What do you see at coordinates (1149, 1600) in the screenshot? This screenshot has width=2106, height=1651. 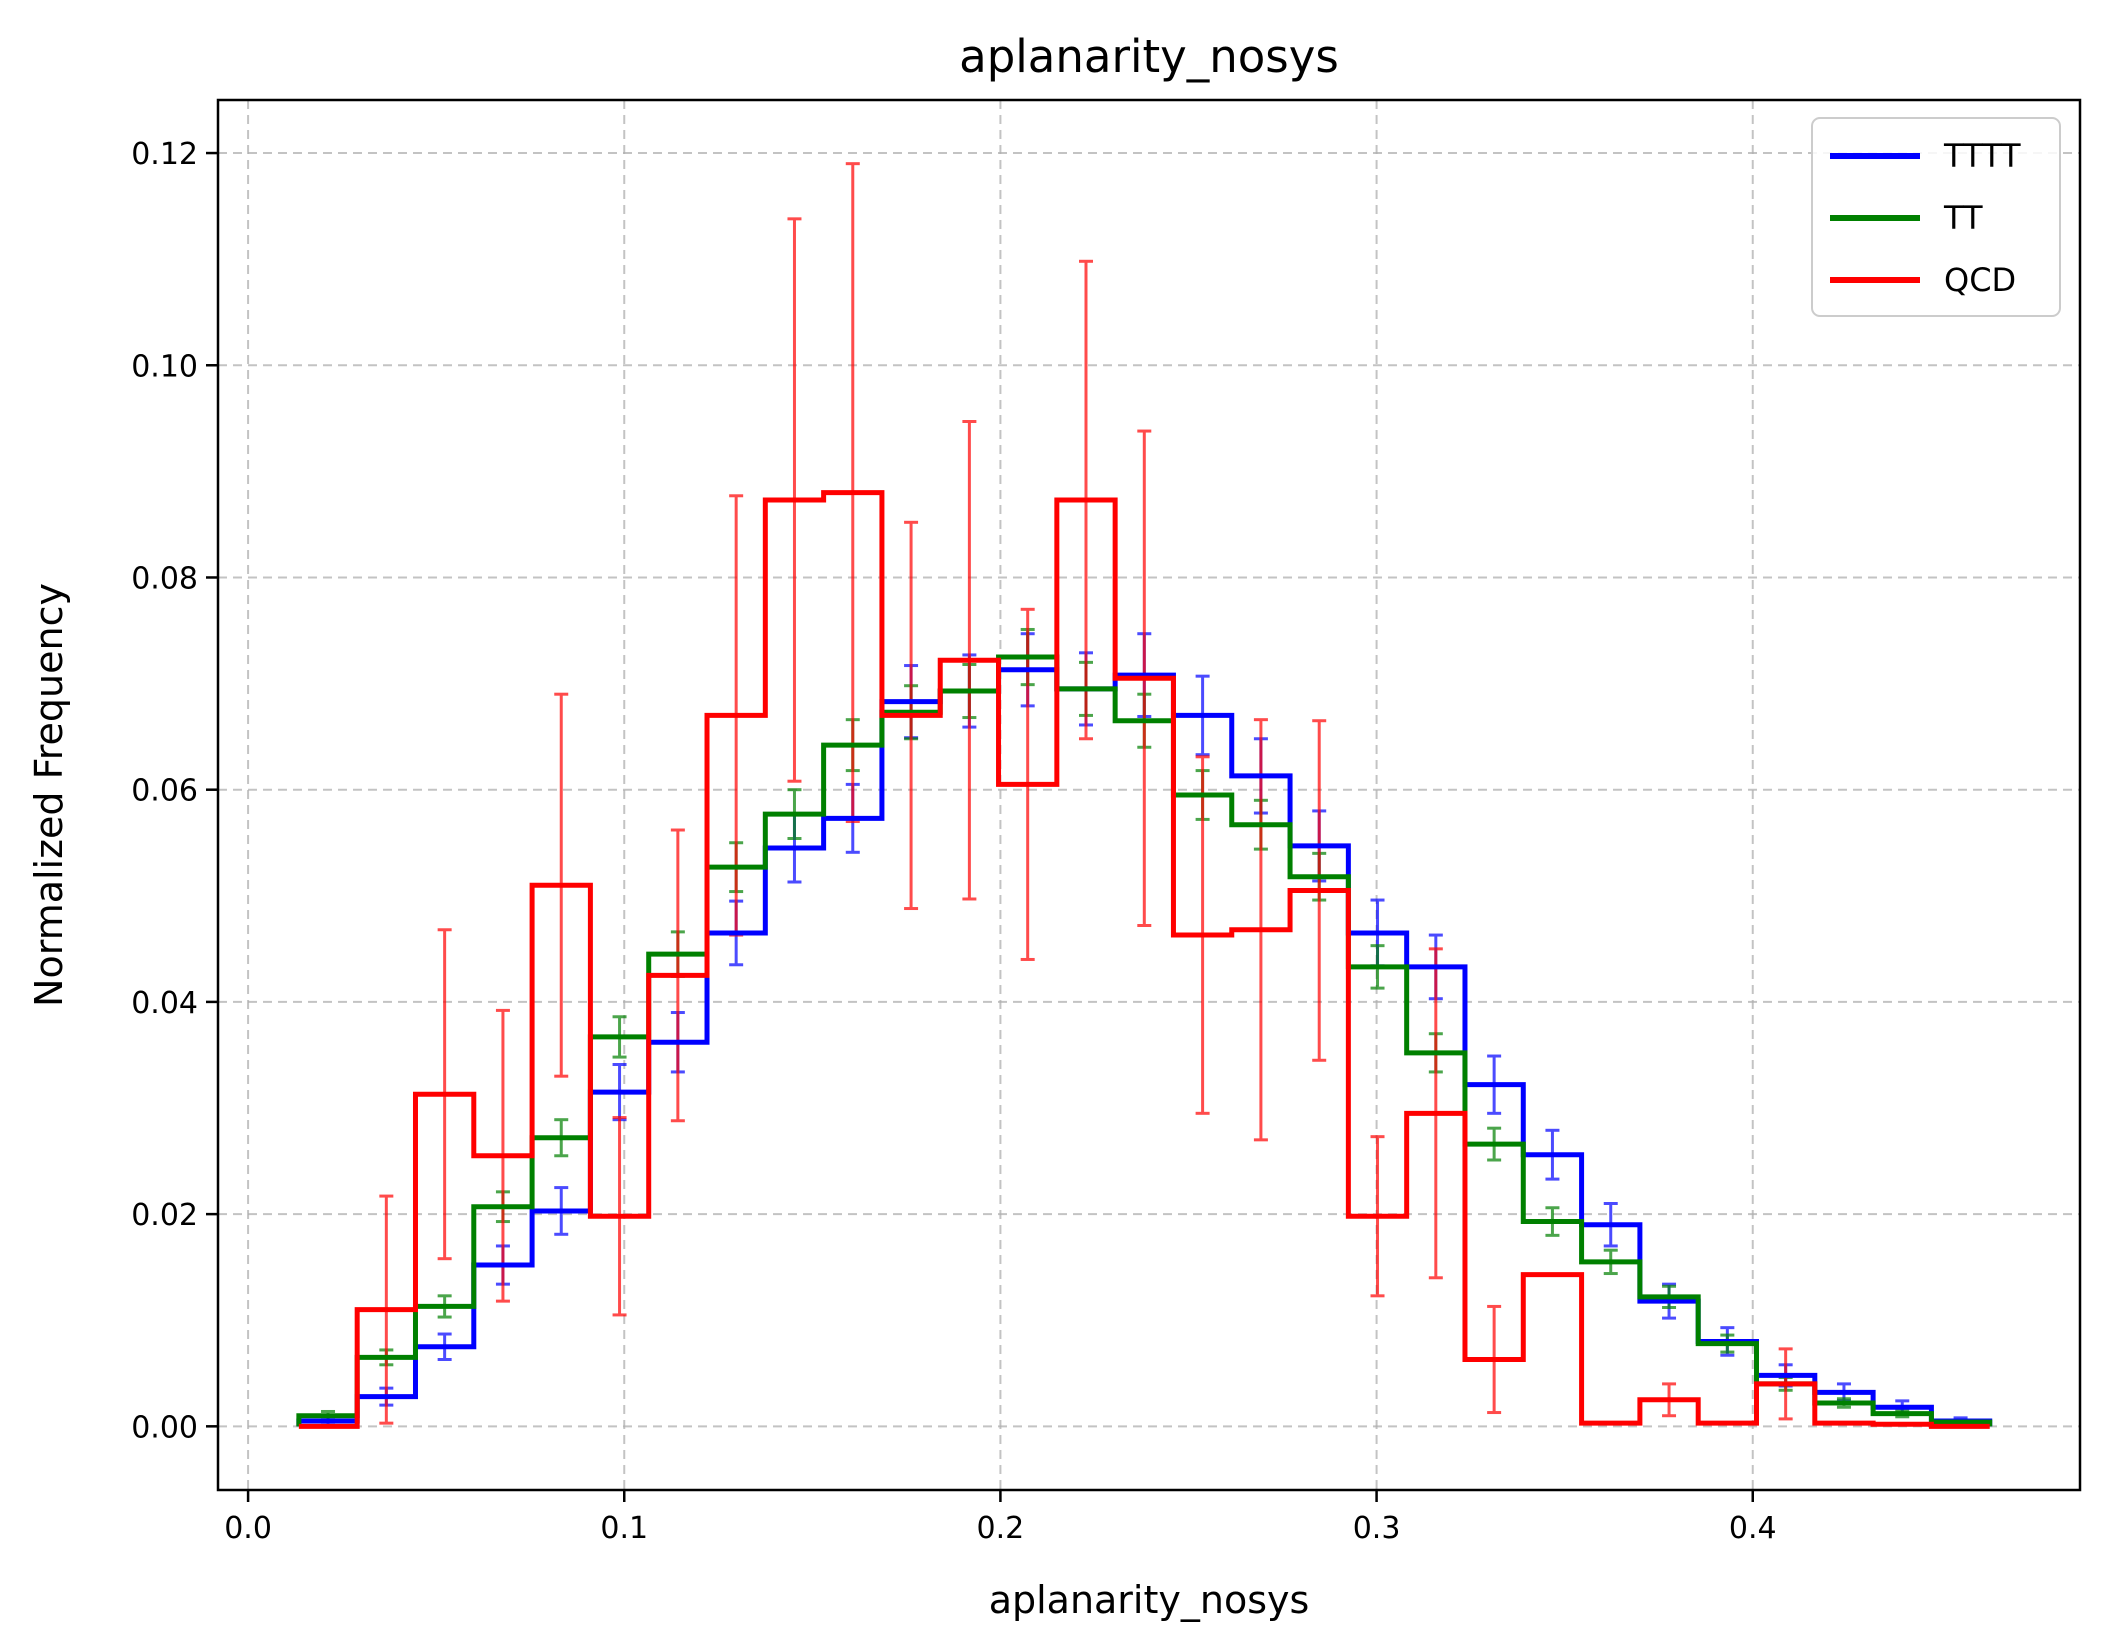 I see `x-axis-label: aplanarity_nosys` at bounding box center [1149, 1600].